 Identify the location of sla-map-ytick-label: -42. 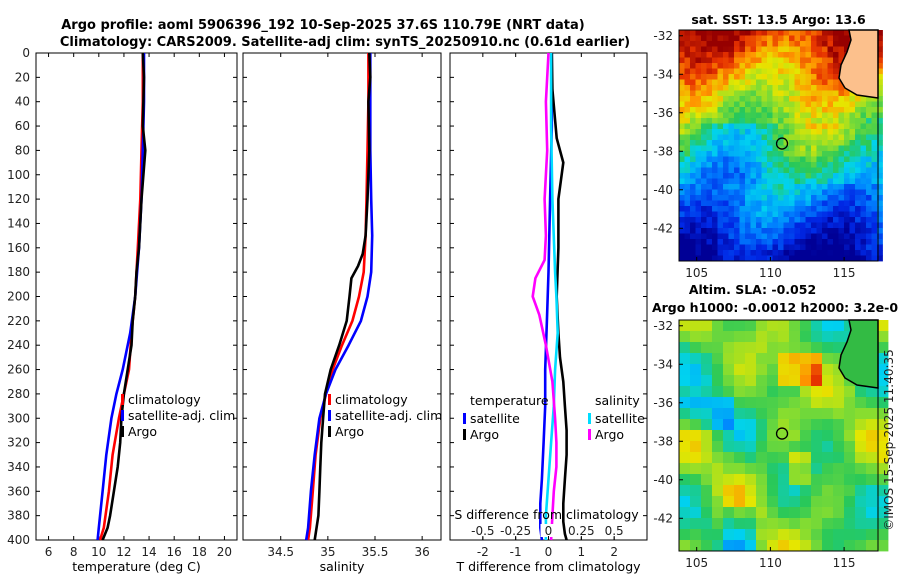
(663, 518).